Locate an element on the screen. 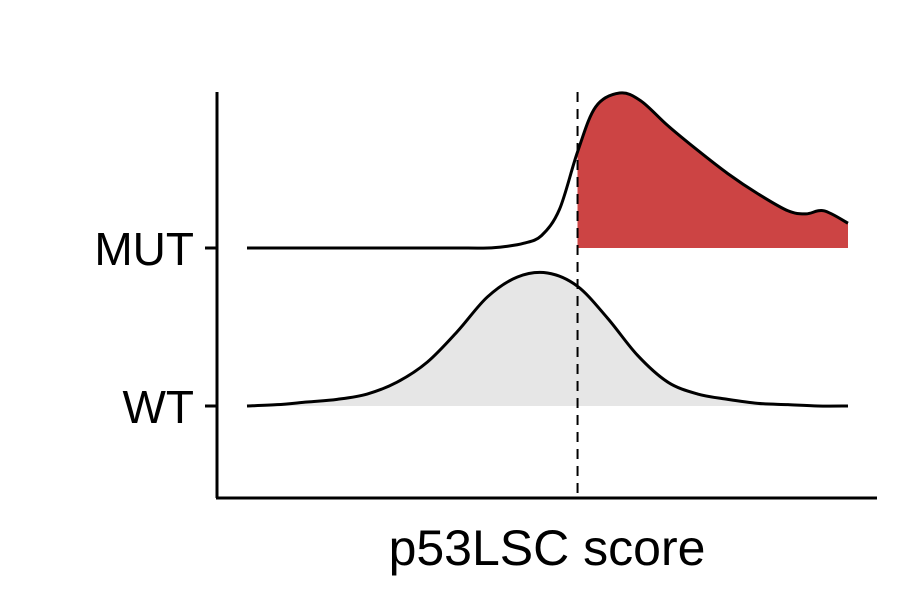 The image size is (900, 600). y-tick-label-mut: MUT is located at coordinates (144, 249).